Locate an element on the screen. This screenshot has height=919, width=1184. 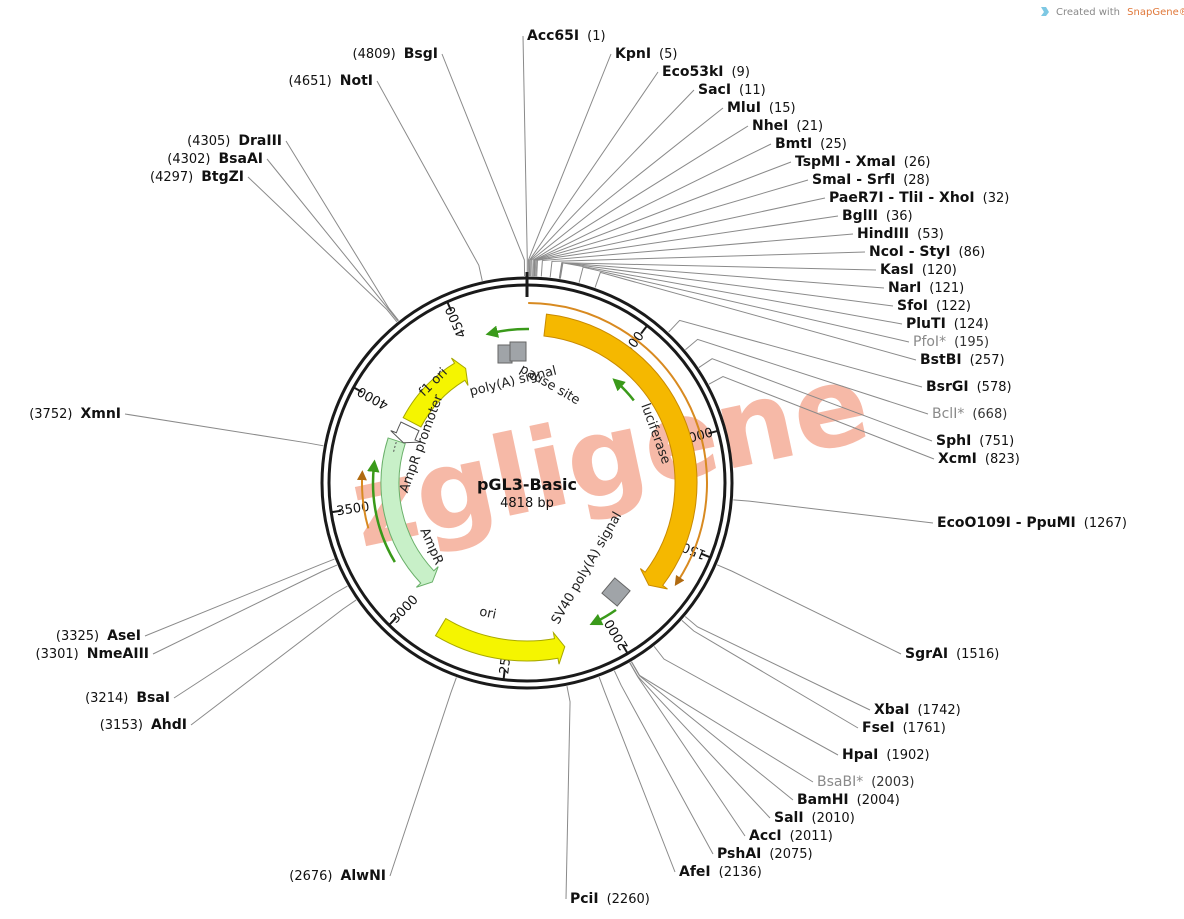
site-line-fsei is located at coordinates (770, 674).